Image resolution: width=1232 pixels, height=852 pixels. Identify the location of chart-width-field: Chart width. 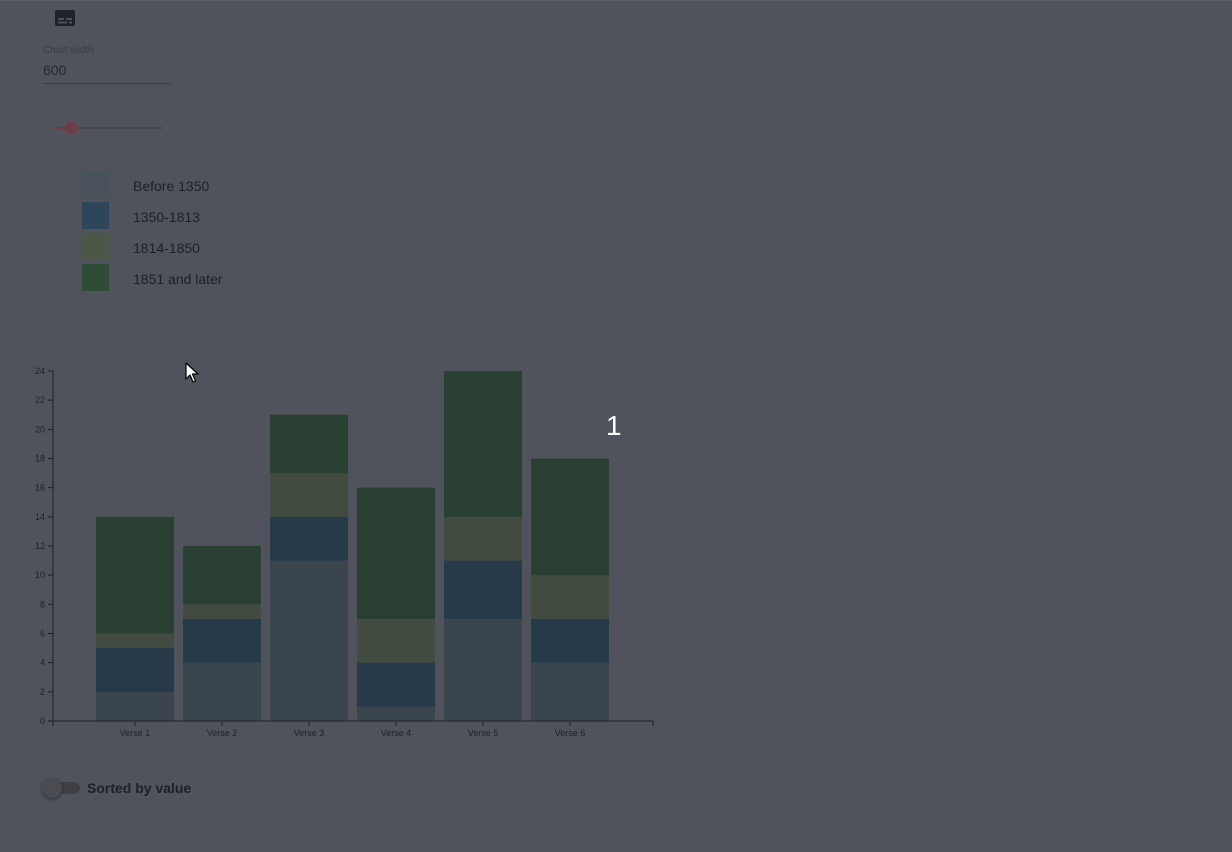
(107, 64).